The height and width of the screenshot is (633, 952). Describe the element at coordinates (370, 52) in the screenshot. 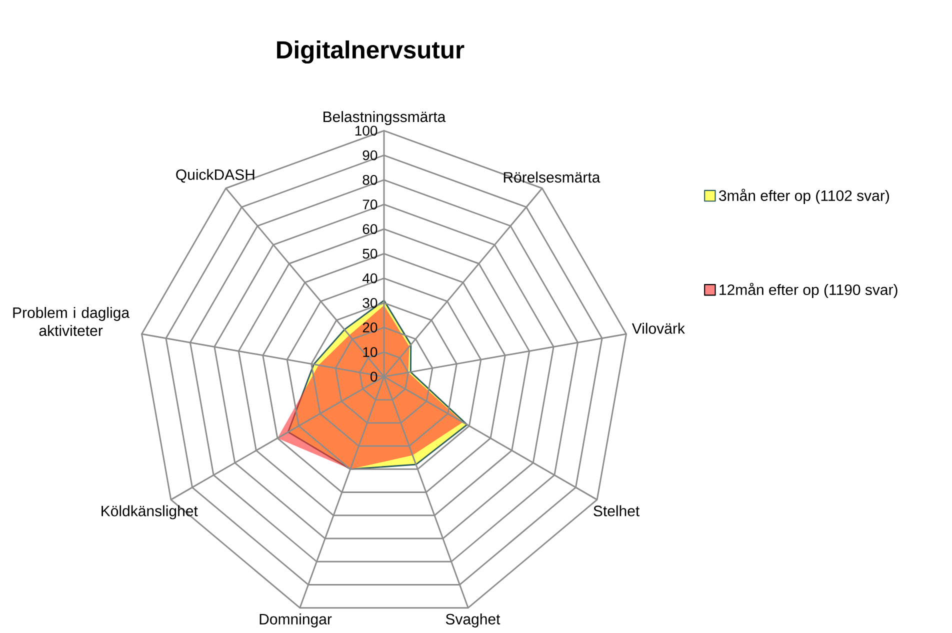

I see `chart-title: Digitalnervsutur` at that location.